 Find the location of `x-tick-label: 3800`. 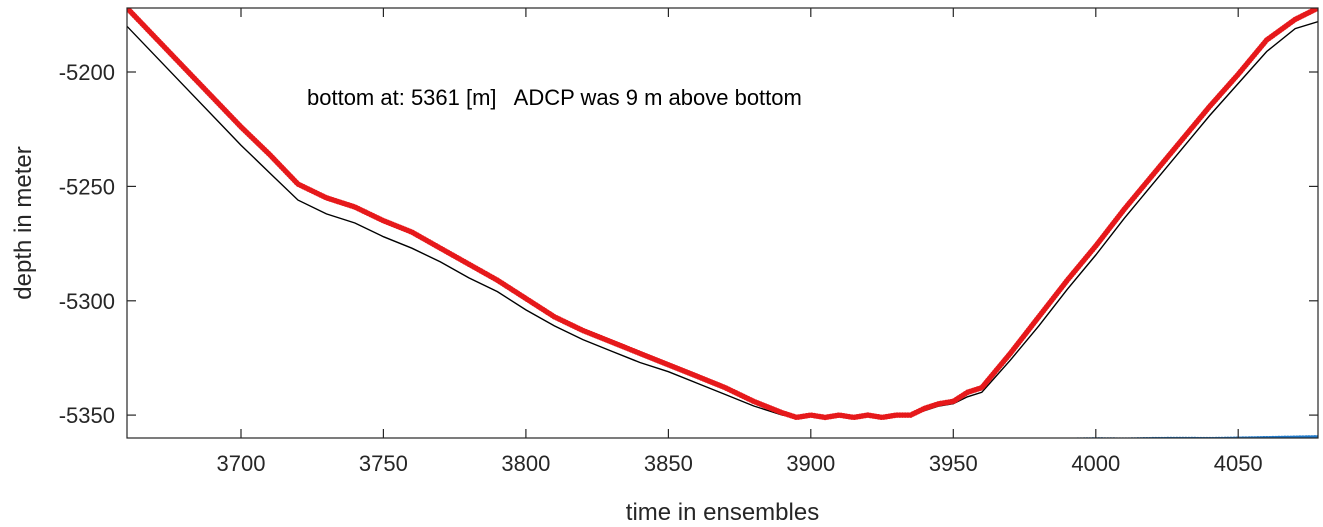

x-tick-label: 3800 is located at coordinates (525, 463).